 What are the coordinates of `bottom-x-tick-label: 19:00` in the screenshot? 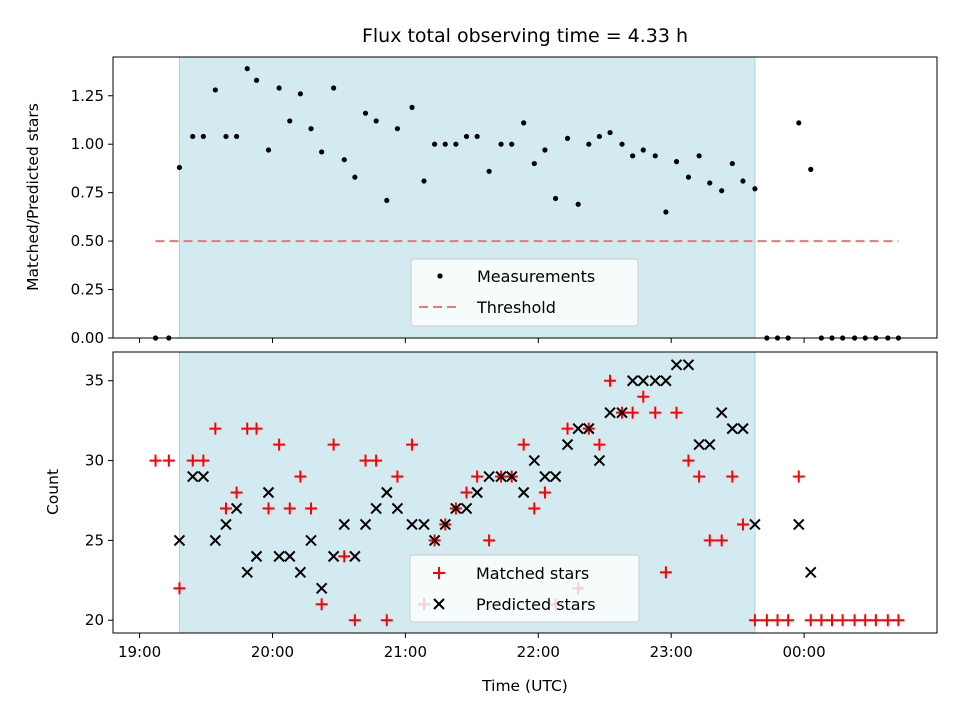 It's located at (139, 652).